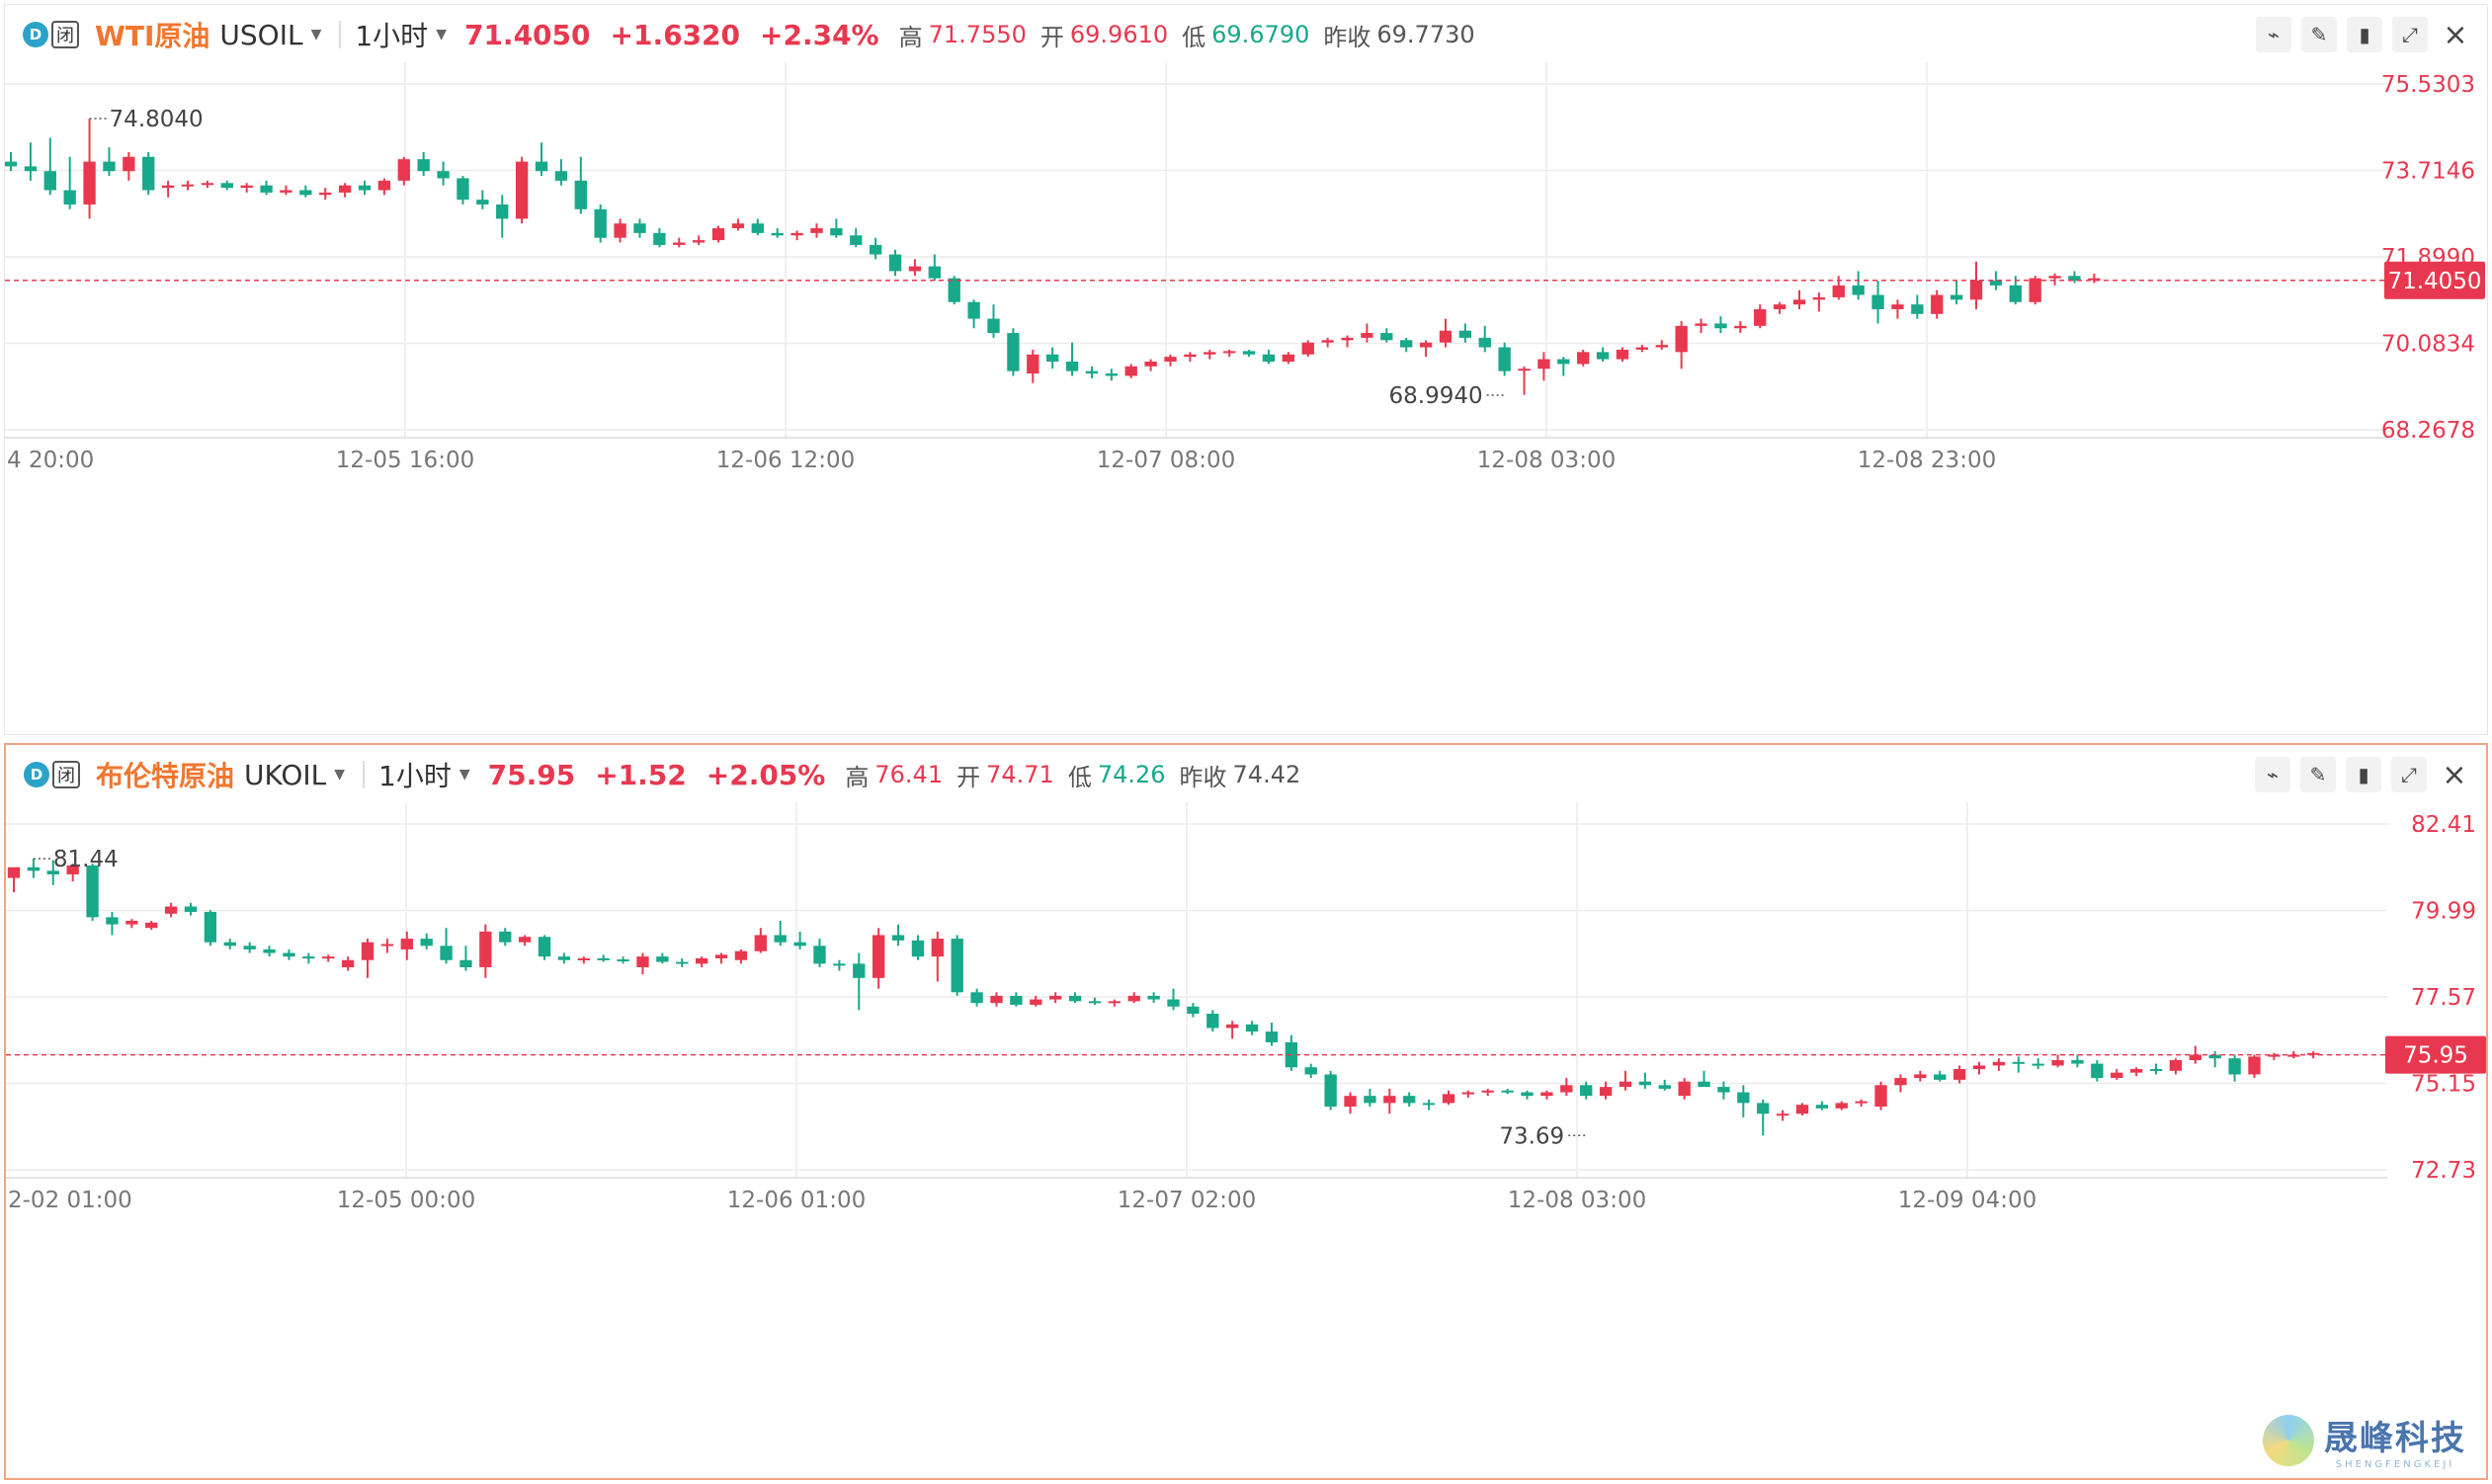 This screenshot has height=1484, width=2492. Describe the element at coordinates (2434, 281) in the screenshot. I see `current-price-label: 71.4050` at that location.